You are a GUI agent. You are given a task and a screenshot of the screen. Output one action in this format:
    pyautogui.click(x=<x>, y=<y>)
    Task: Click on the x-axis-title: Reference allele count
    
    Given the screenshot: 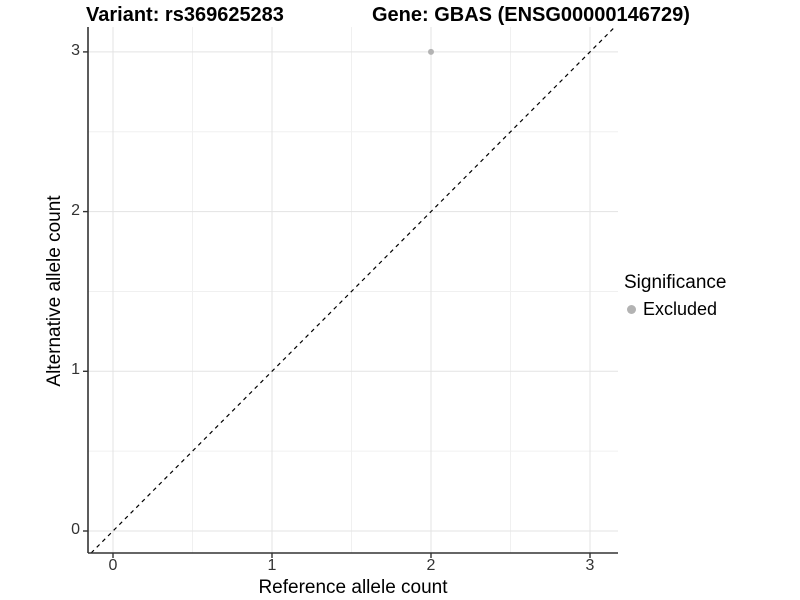 What is the action you would take?
    pyautogui.click(x=353, y=587)
    